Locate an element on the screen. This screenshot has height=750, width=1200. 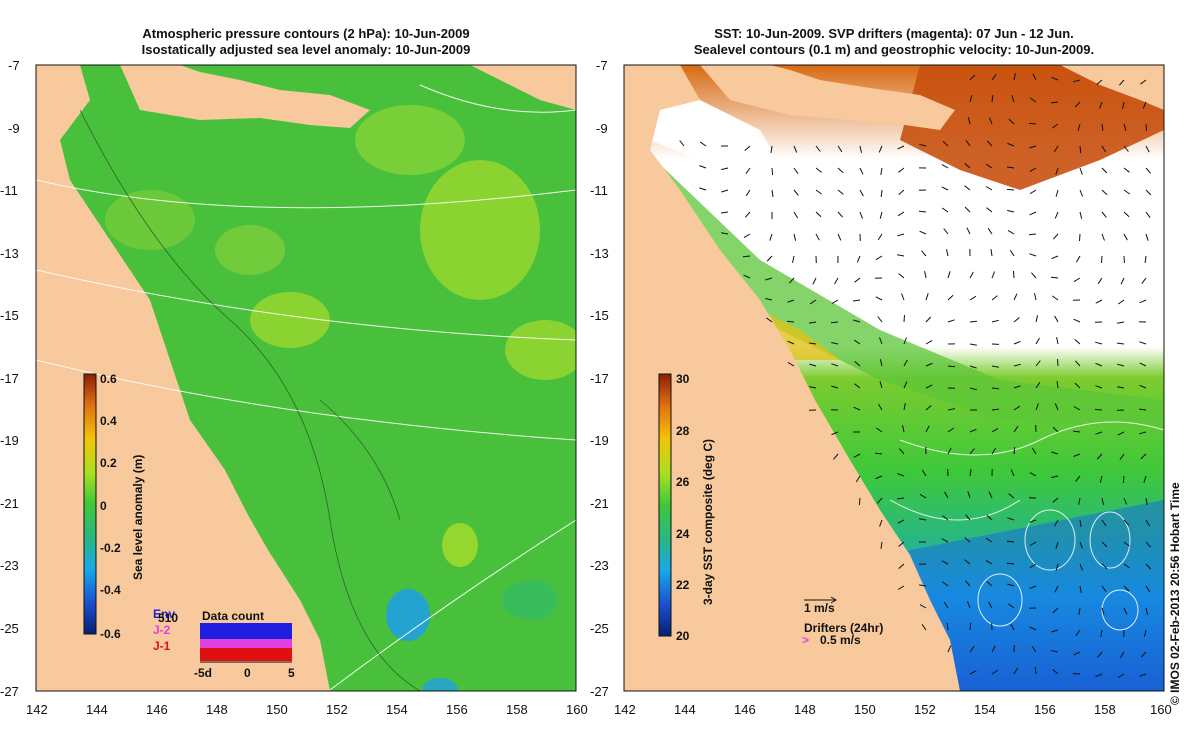
svg-text: 146 is located at coordinates (157, 709).